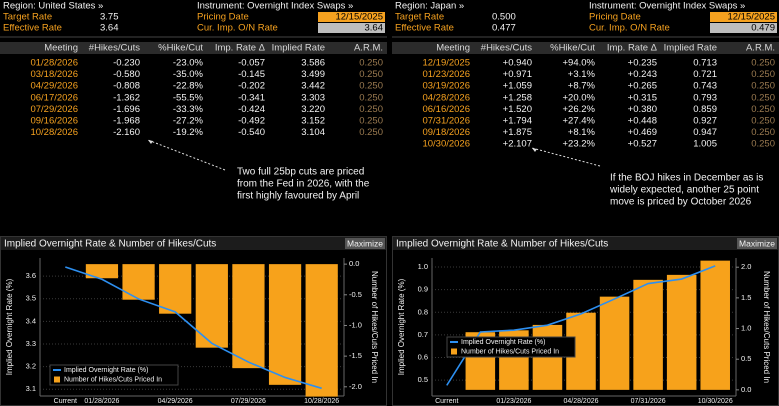  I want to click on y-tick-label: 0.6, so click(423, 357).